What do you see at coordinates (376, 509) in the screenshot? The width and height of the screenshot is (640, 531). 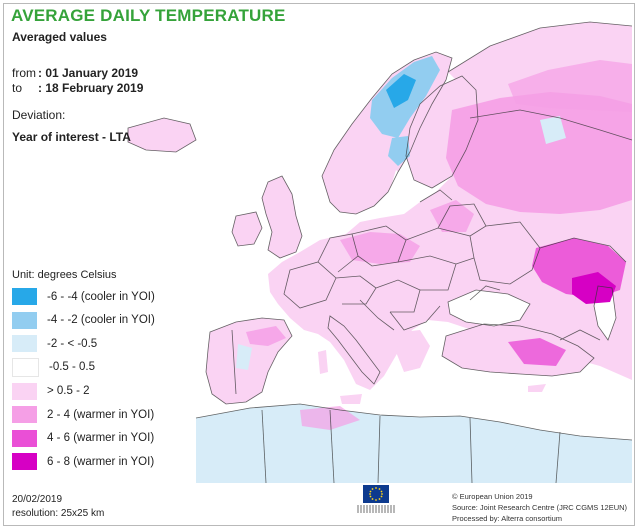 I see `commission-wordmark` at bounding box center [376, 509].